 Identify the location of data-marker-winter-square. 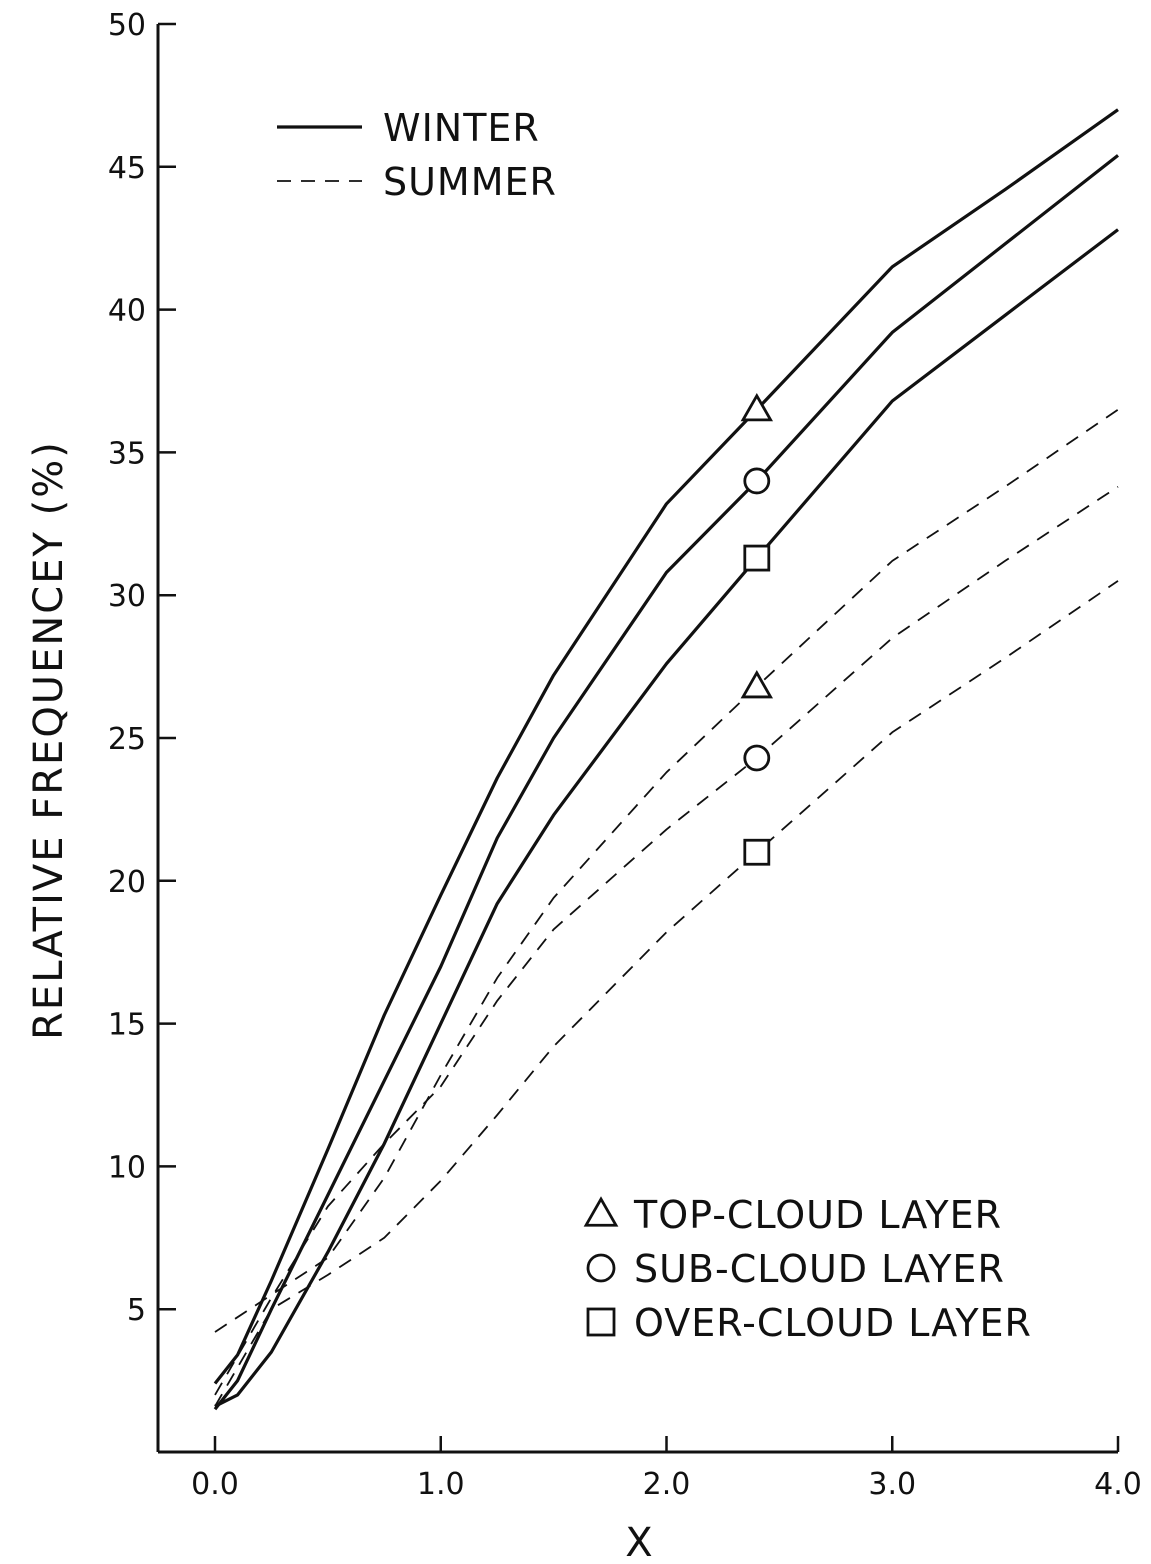
(757, 558).